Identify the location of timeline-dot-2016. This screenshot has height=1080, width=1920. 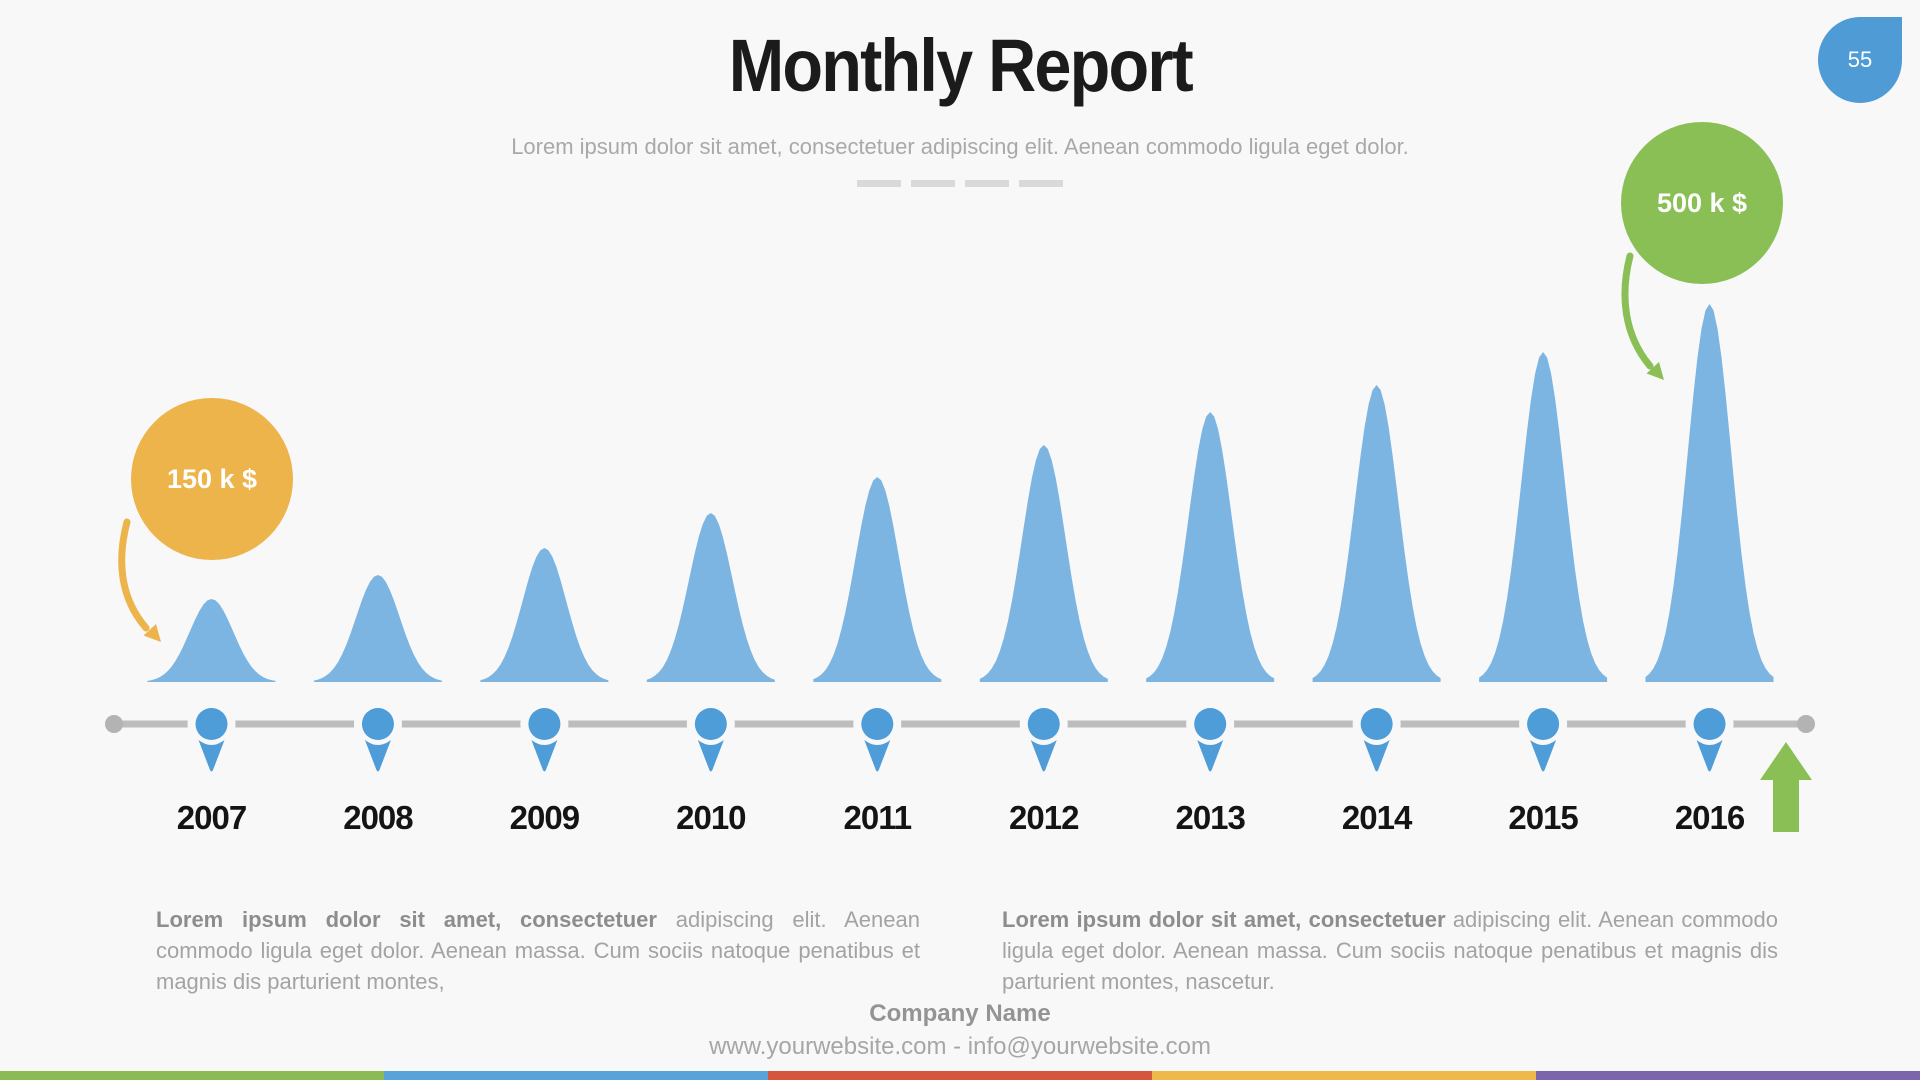
(1709, 724).